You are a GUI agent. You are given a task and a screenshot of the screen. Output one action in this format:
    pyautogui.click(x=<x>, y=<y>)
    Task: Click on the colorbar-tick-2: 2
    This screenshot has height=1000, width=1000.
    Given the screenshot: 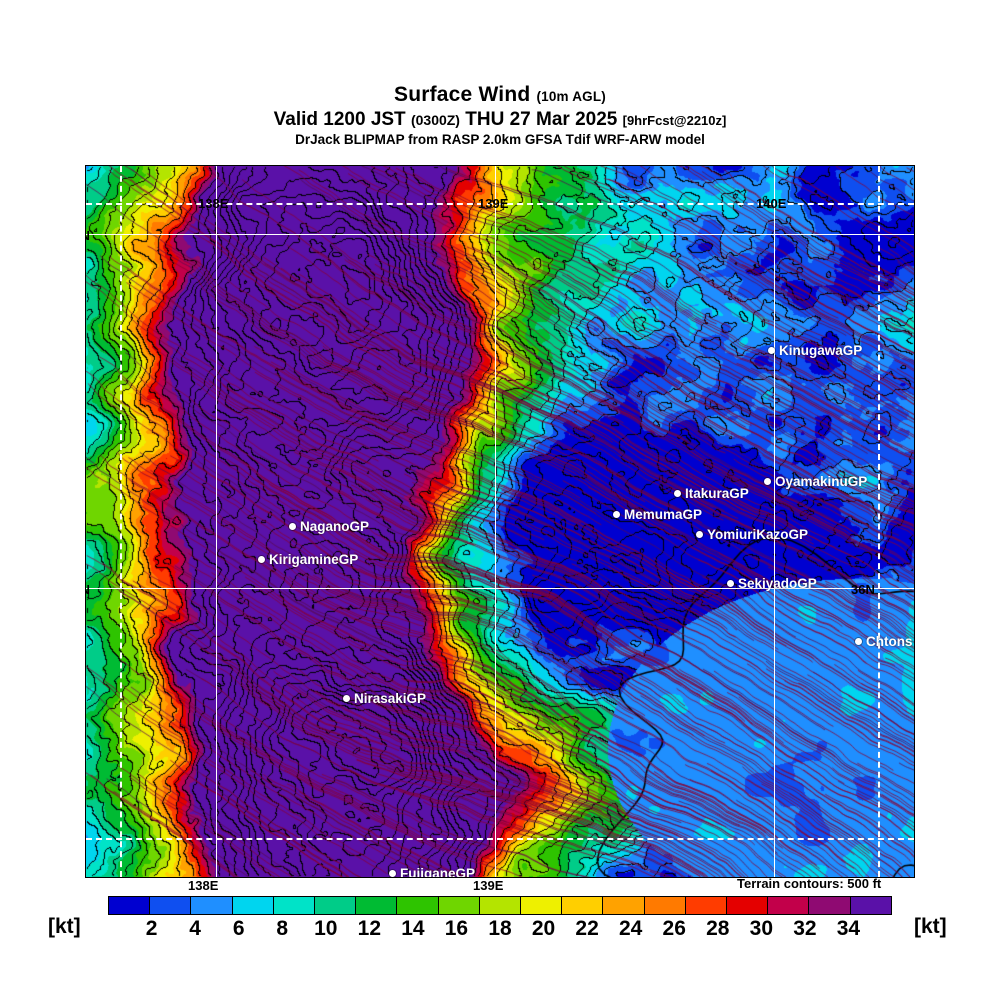 What is the action you would take?
    pyautogui.click(x=151, y=928)
    